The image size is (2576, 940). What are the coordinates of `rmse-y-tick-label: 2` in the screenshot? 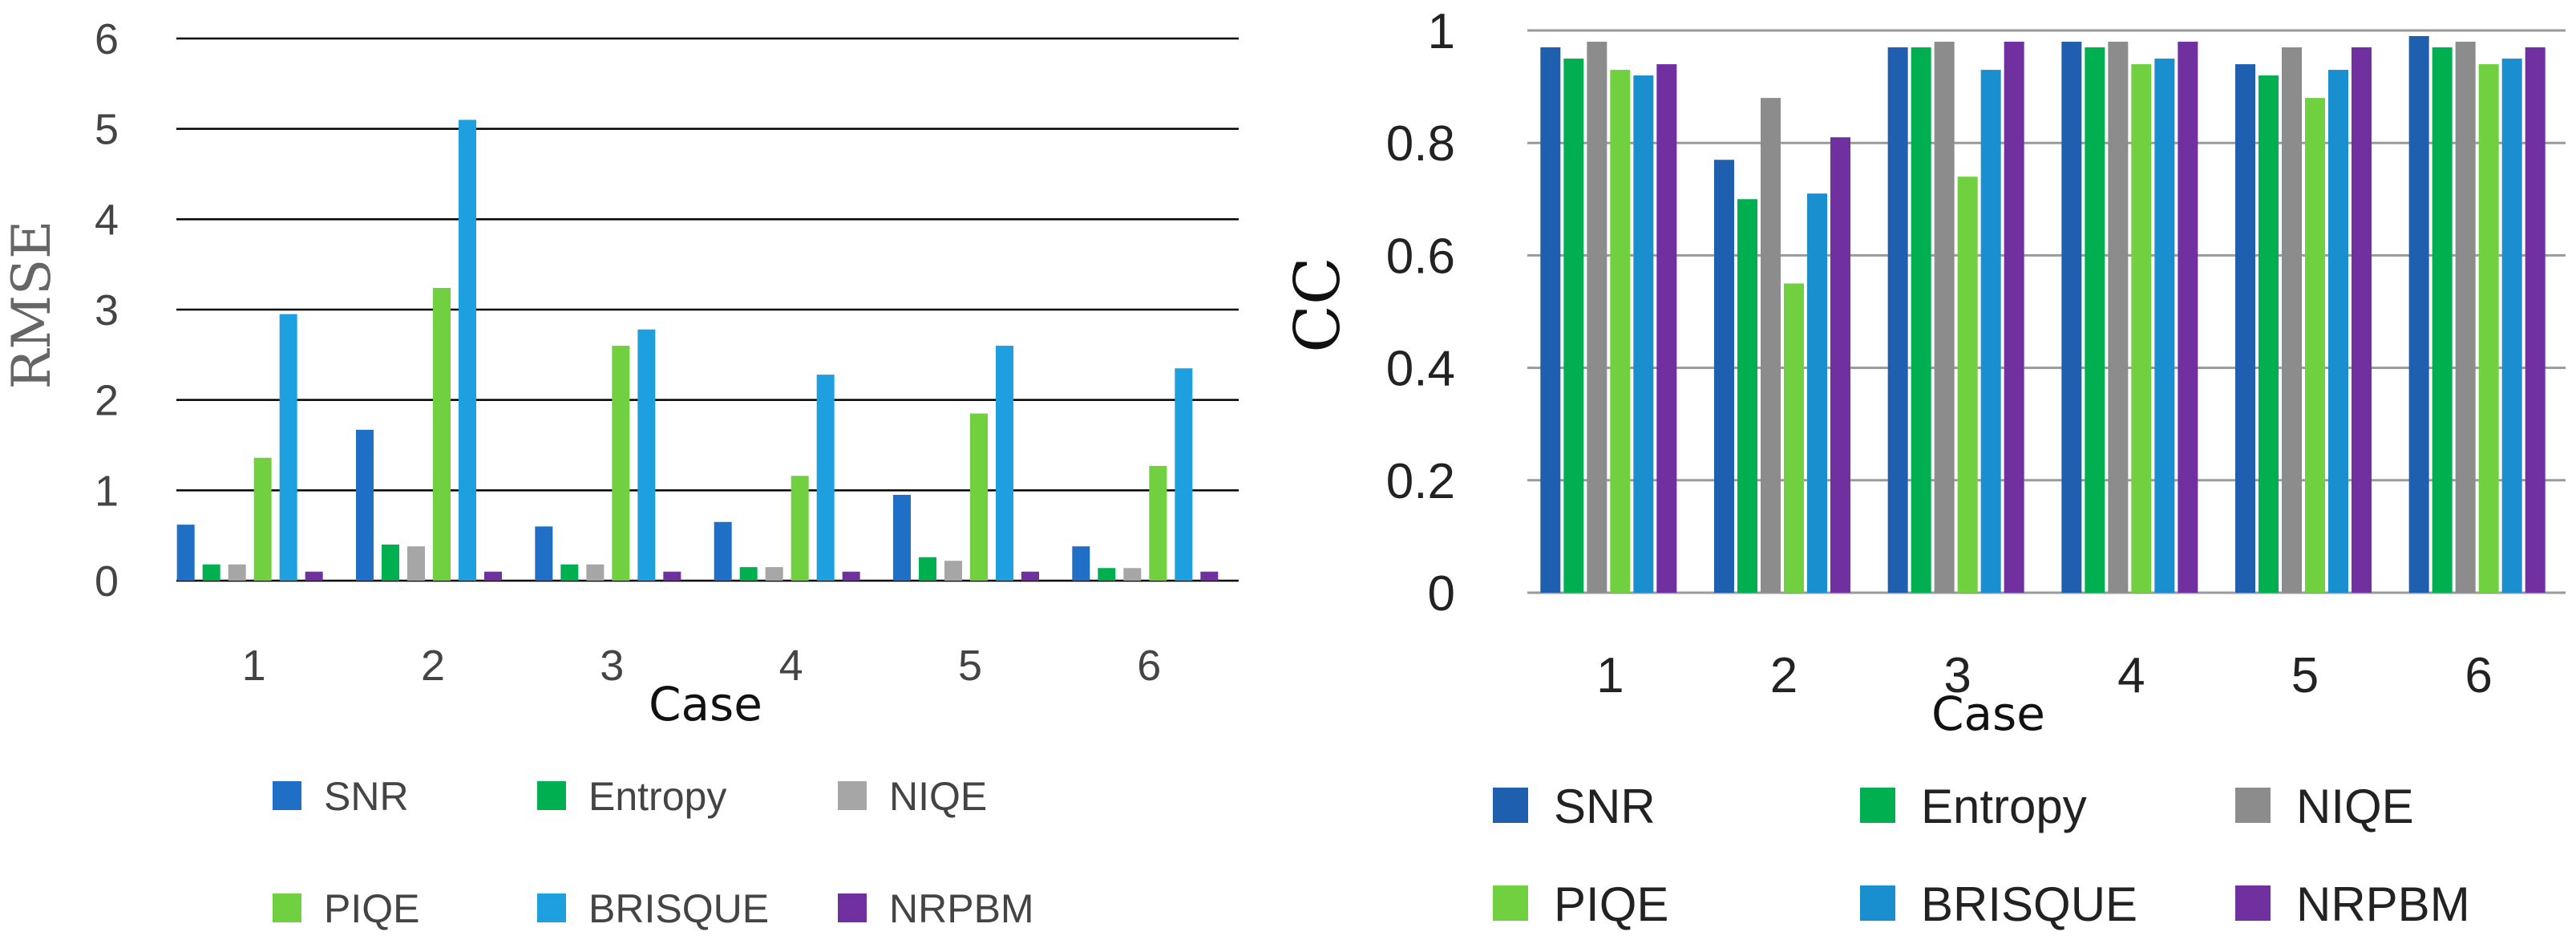 It's located at (107, 401).